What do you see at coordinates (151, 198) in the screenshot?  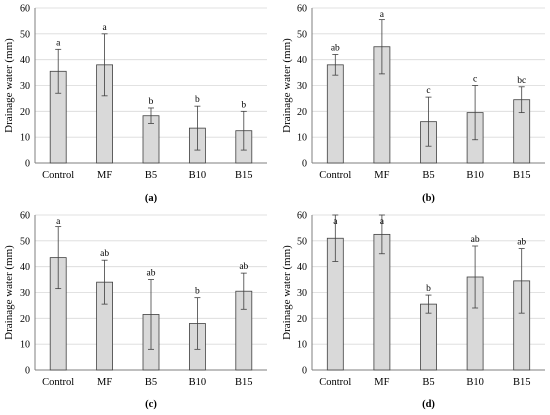 I see `panel-caption: (a)` at bounding box center [151, 198].